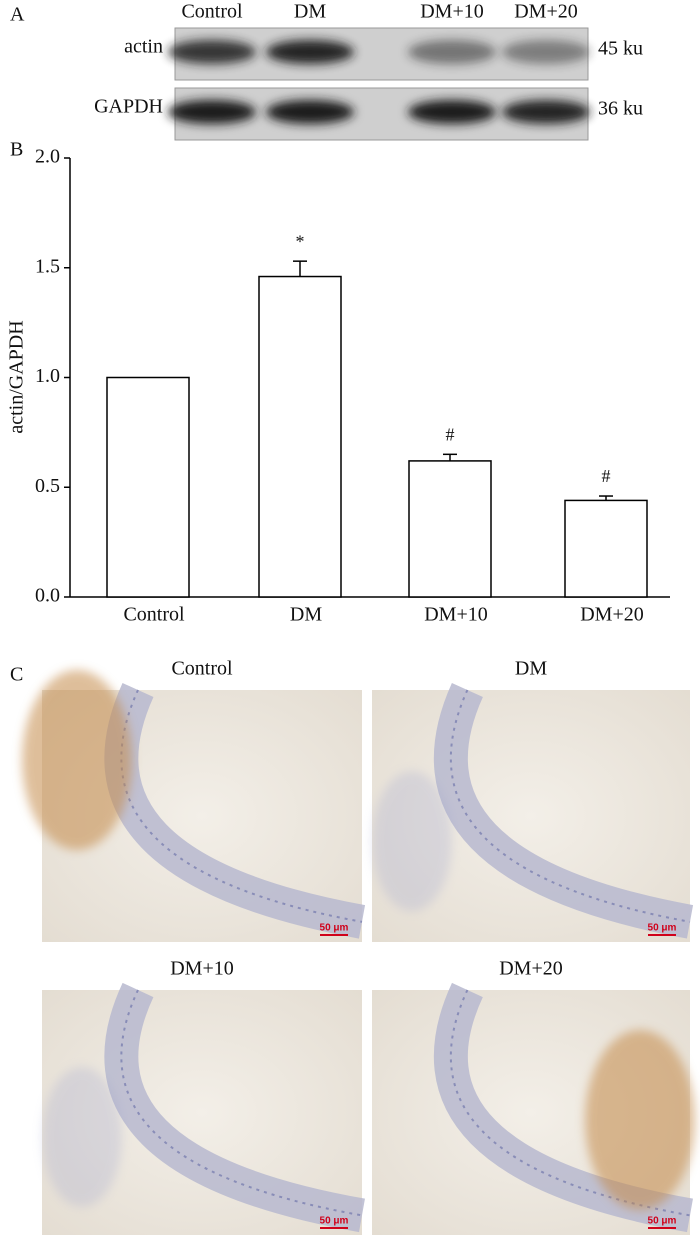 Image resolution: width=700 pixels, height=1242 pixels. What do you see at coordinates (47, 596) in the screenshot?
I see `y-tick-label: 0.0` at bounding box center [47, 596].